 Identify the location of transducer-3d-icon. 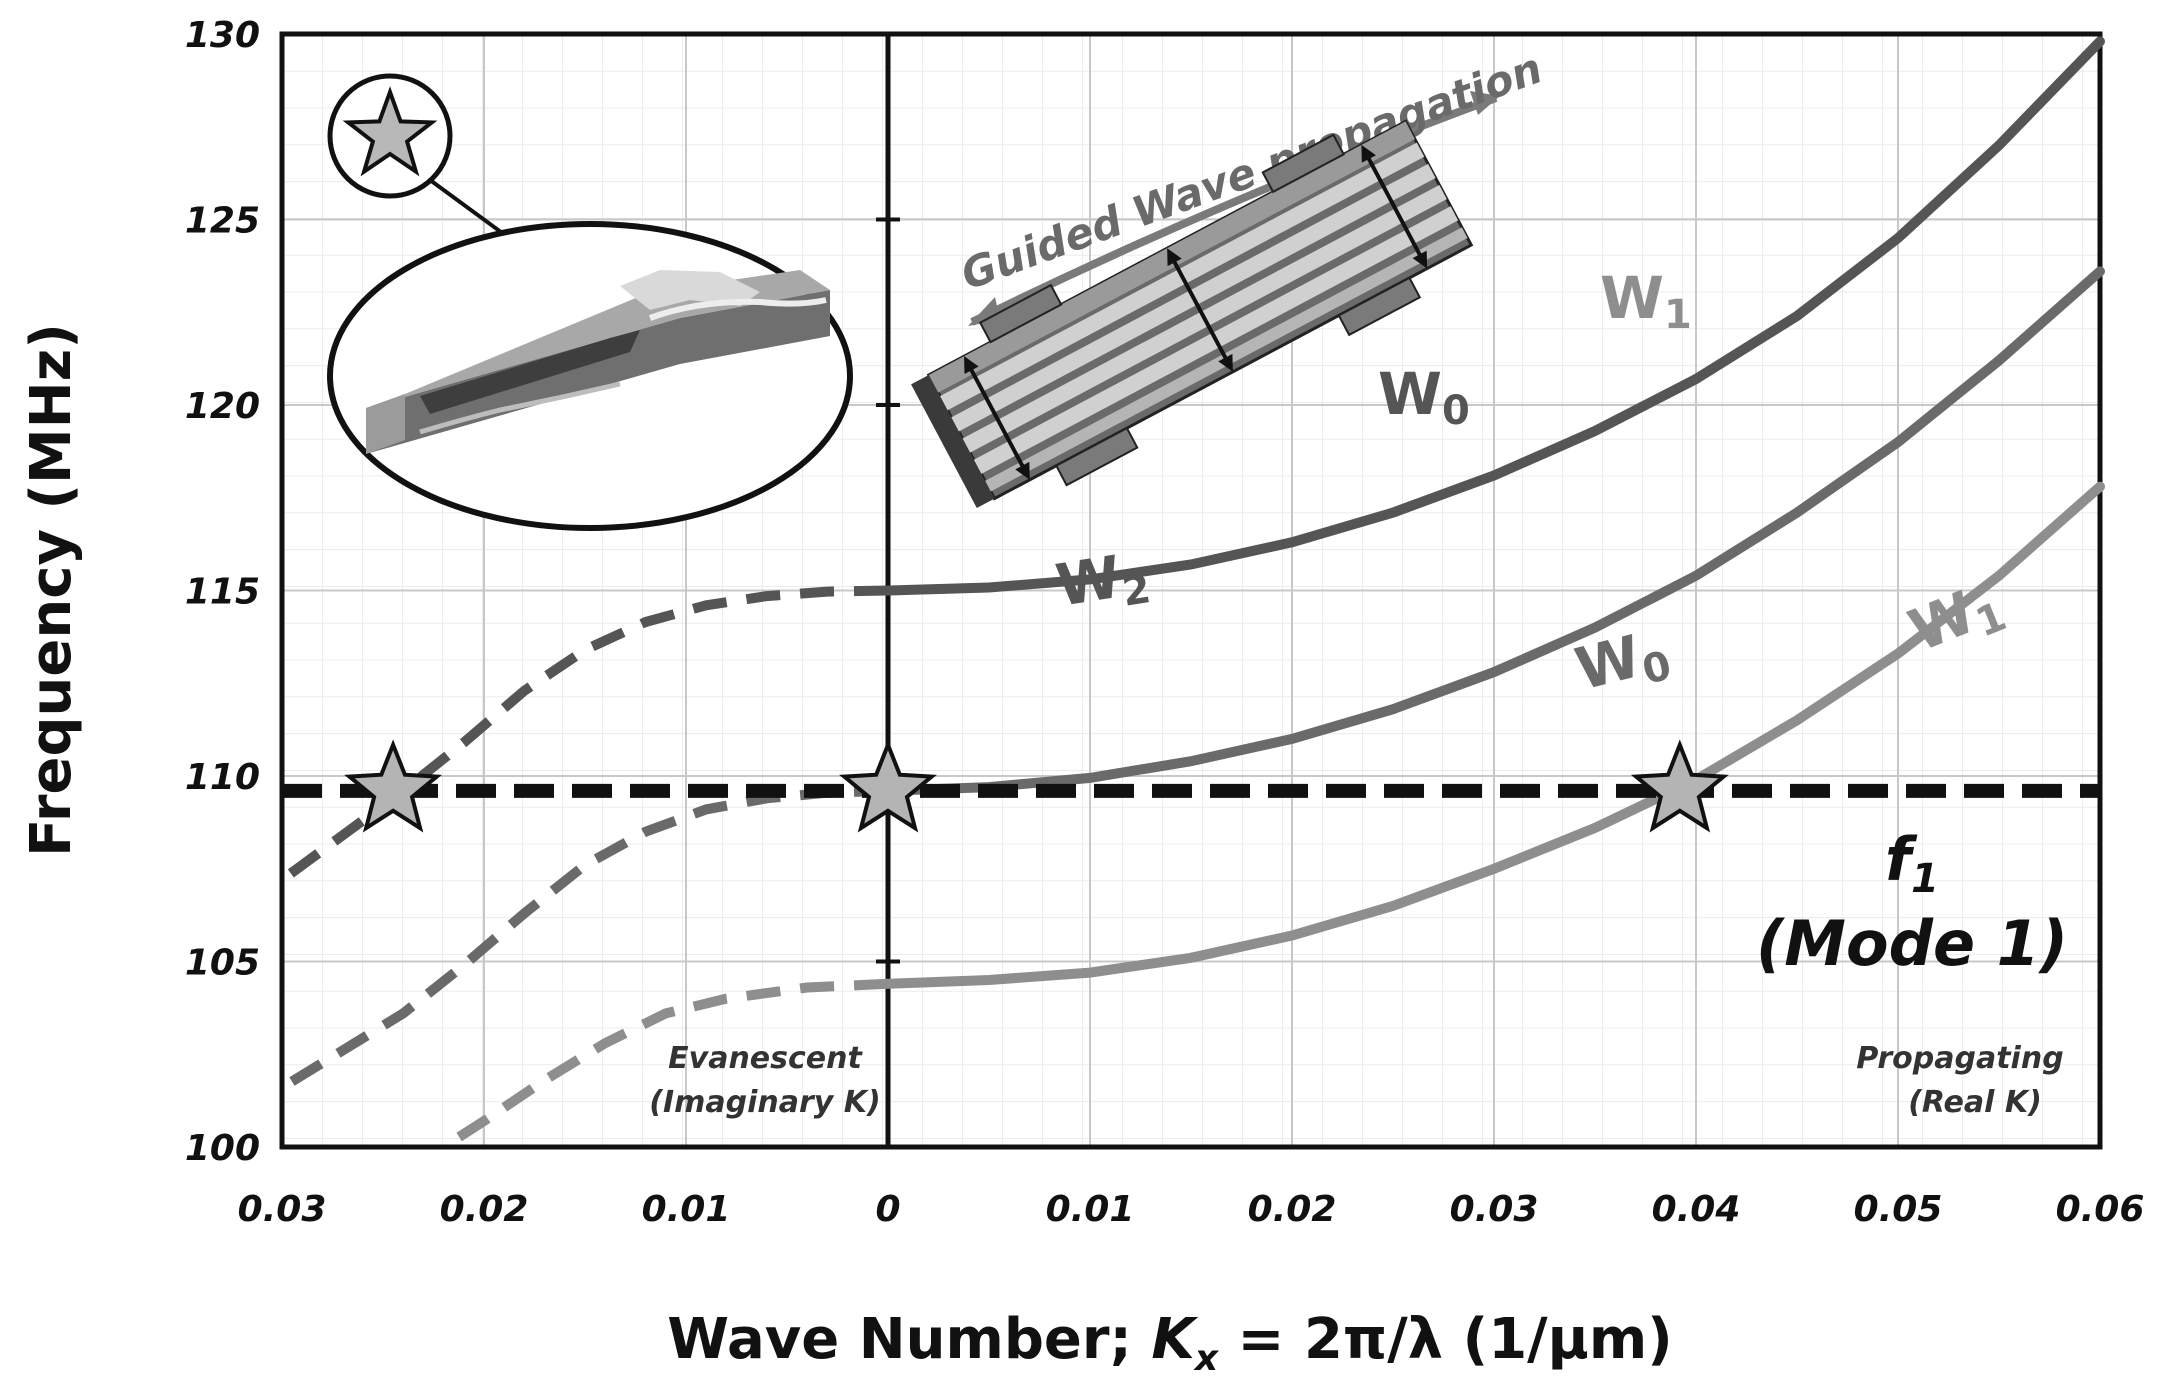
(1192, 313).